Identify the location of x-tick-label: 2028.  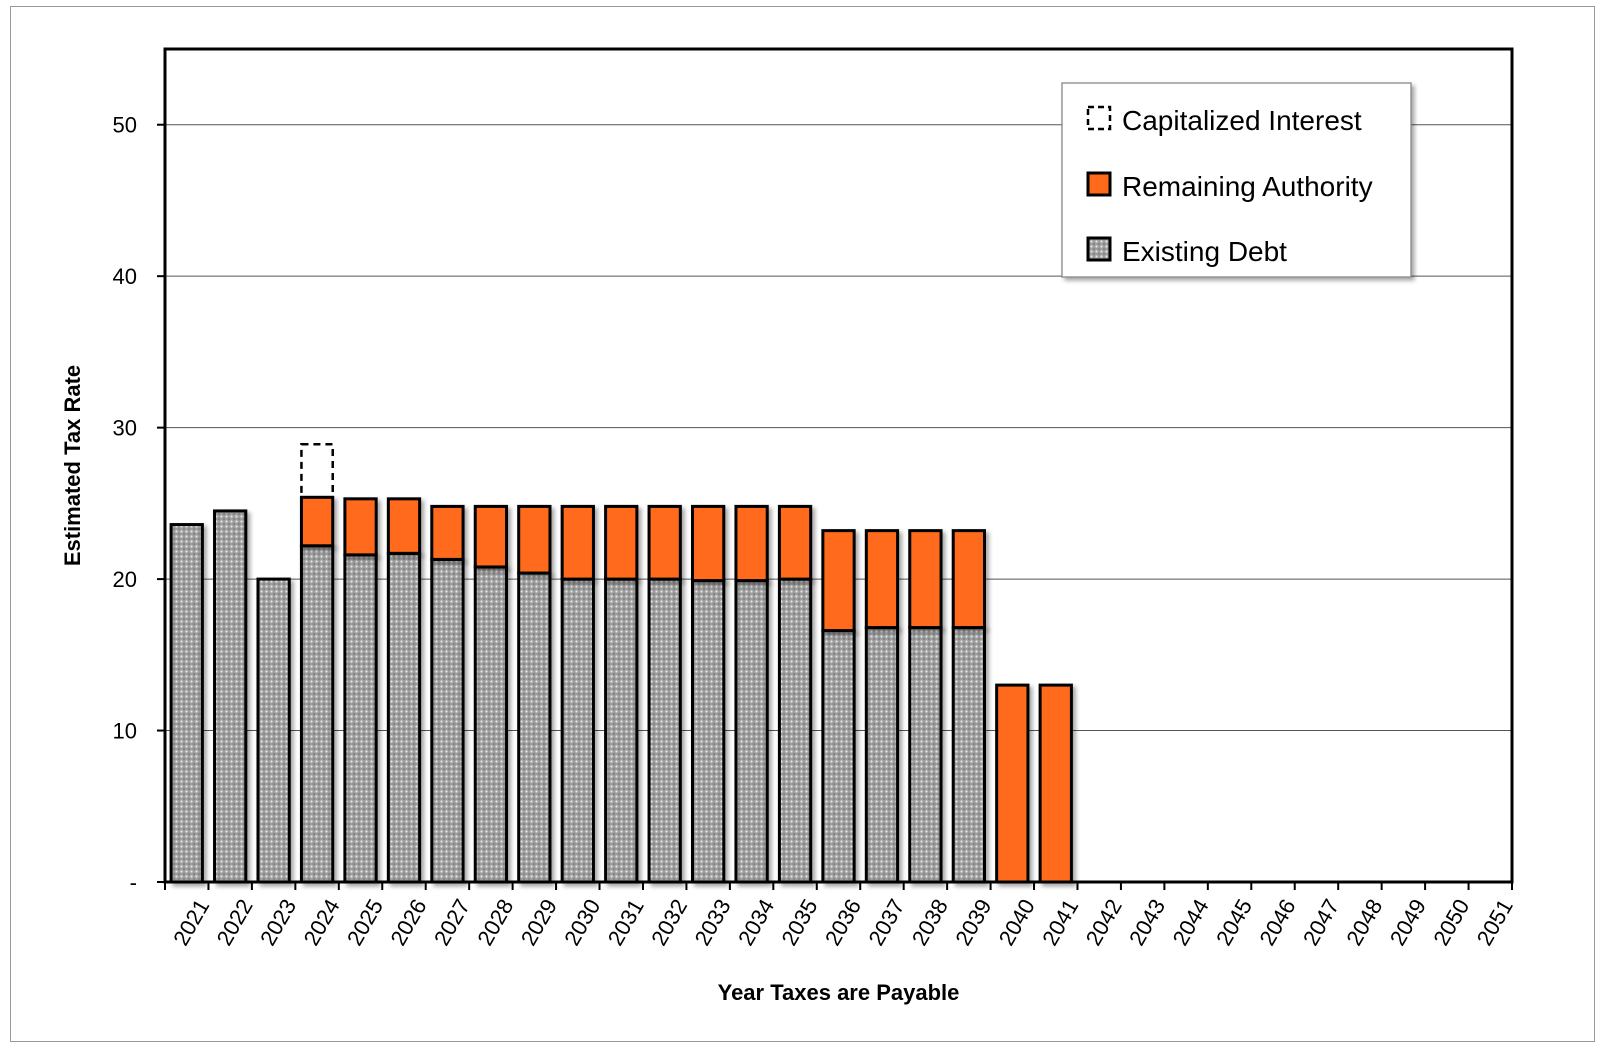
(495, 922).